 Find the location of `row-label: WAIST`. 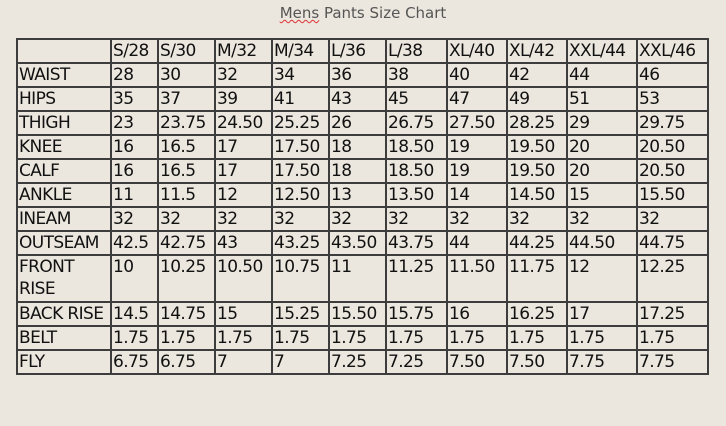

row-label: WAIST is located at coordinates (64, 75).